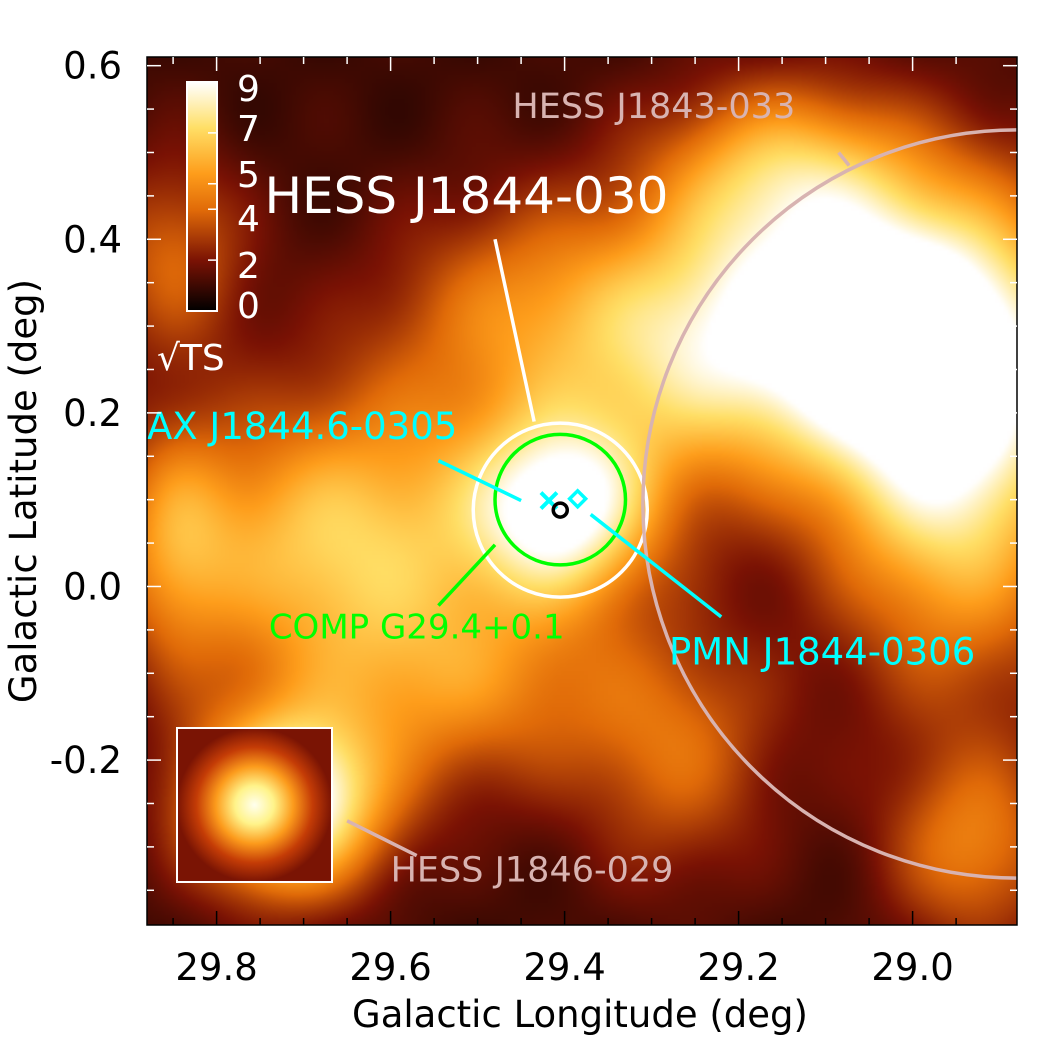  Describe the element at coordinates (656, 566) in the screenshot. I see `pmn-j1844-pointer-line` at that location.